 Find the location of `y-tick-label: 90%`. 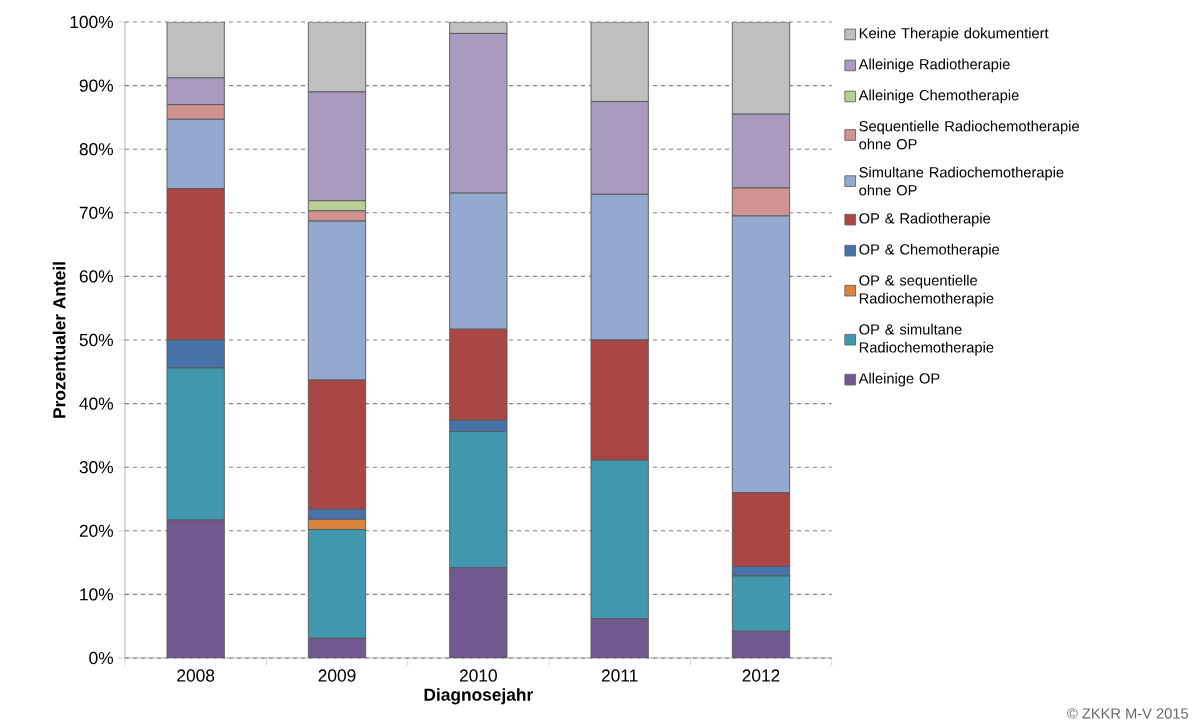

y-tick-label: 90% is located at coordinates (96, 85).